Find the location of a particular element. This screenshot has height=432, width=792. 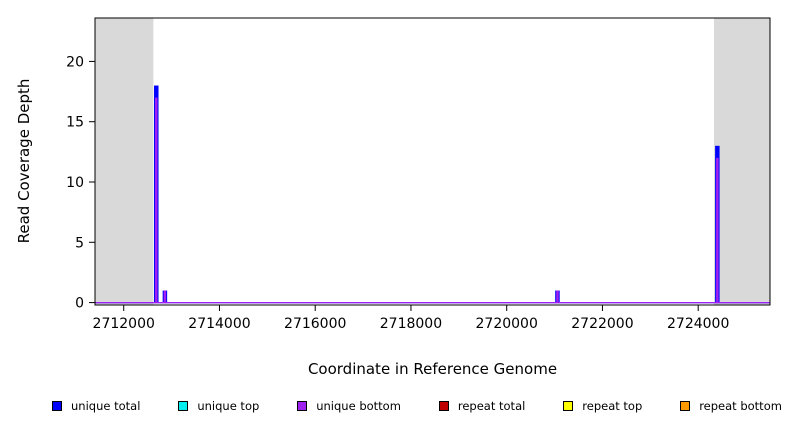

svg-text: 2716000 is located at coordinates (315, 324).